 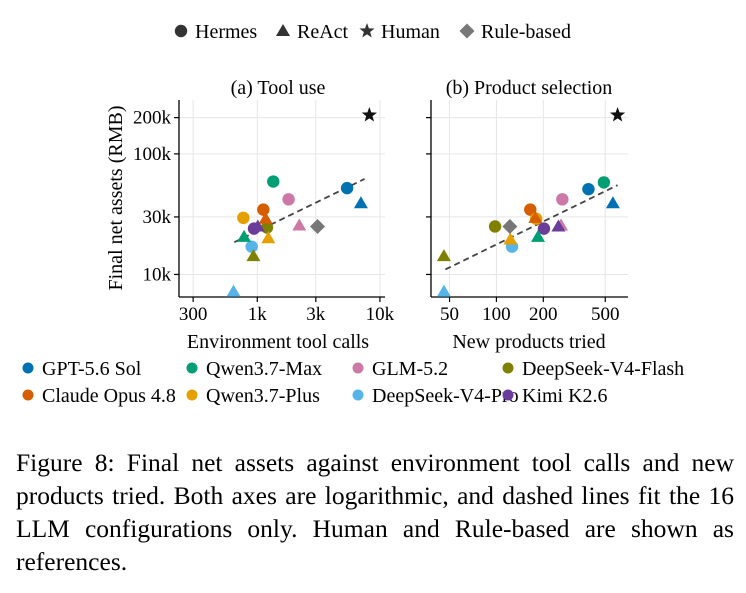 What do you see at coordinates (530, 209) in the screenshot?
I see `panel-b-point-claude-opus-4-8-hermes` at bounding box center [530, 209].